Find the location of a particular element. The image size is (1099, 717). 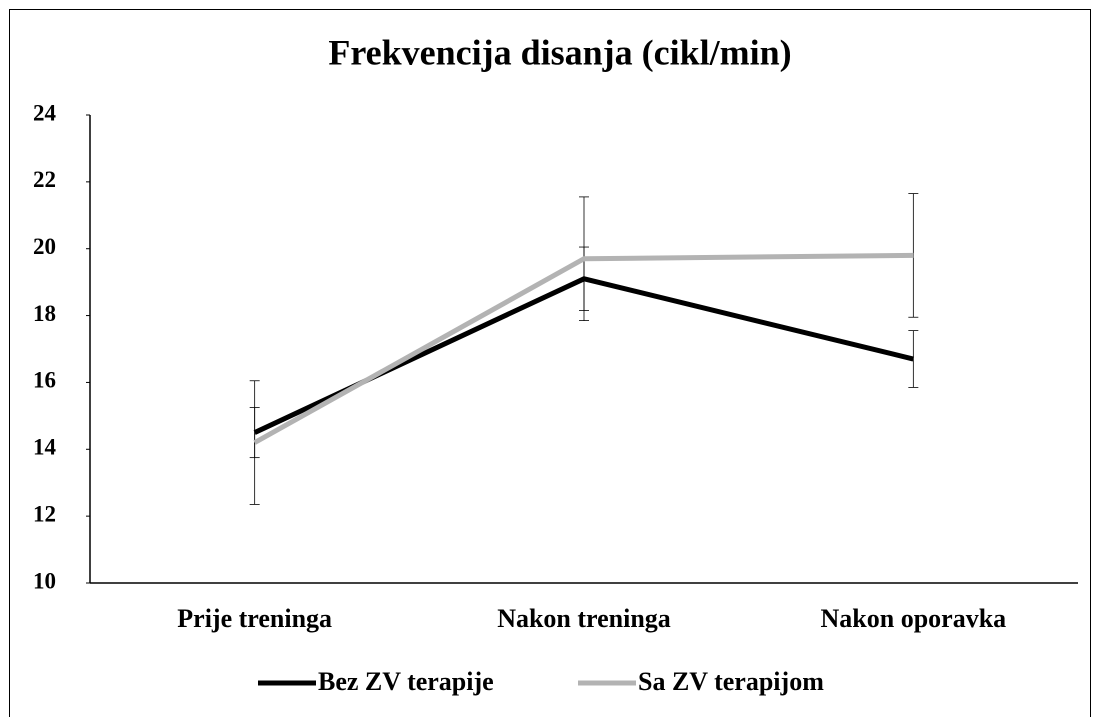

y-tick-label: 12 is located at coordinates (44, 513).